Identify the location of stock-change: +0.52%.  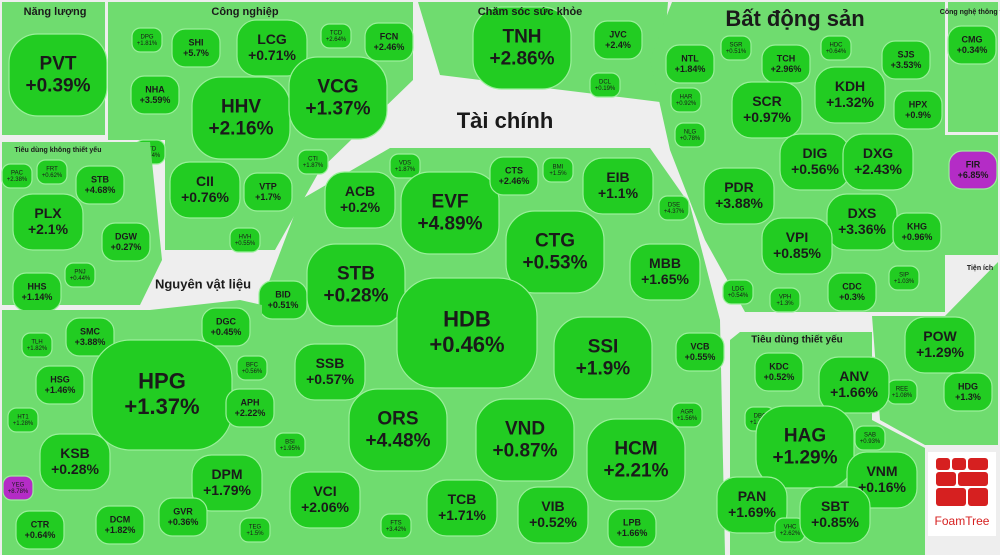
(779, 377).